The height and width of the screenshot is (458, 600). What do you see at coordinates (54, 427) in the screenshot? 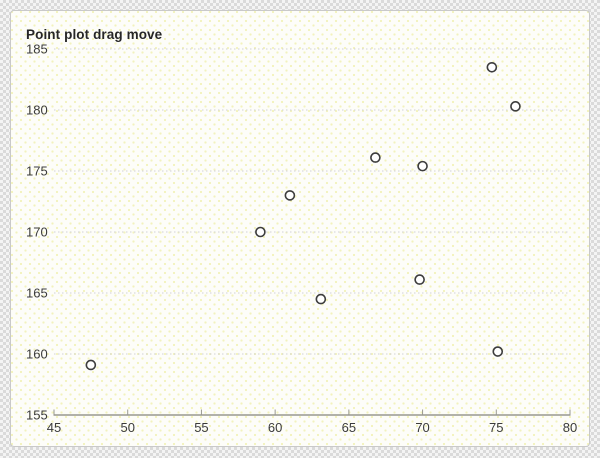
I see `x-axis-tick-label: 45` at bounding box center [54, 427].